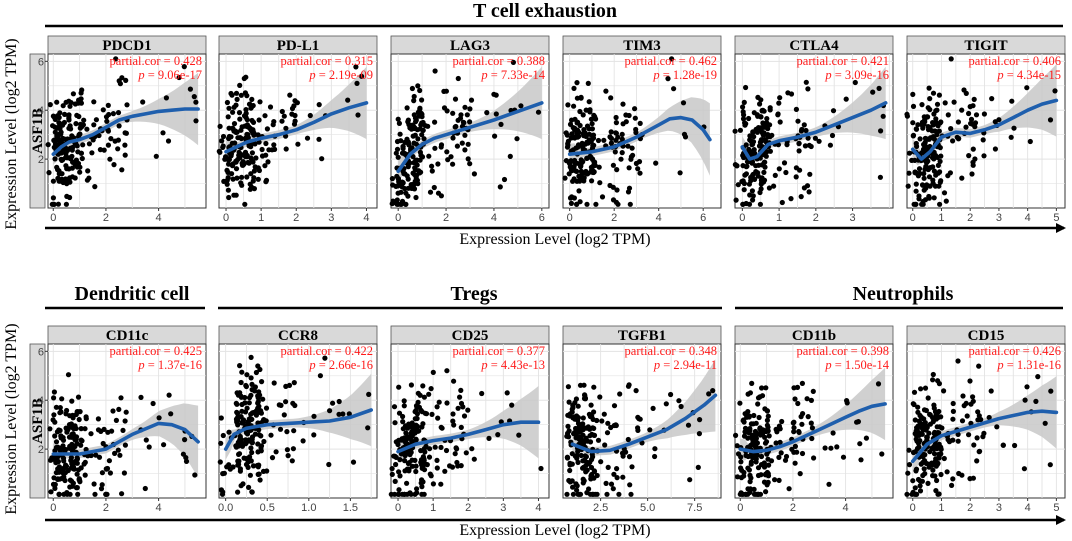 Image resolution: width=1072 pixels, height=541 pixels. What do you see at coordinates (298, 336) in the screenshot?
I see `gene-label-ccr8: CCR8` at bounding box center [298, 336].